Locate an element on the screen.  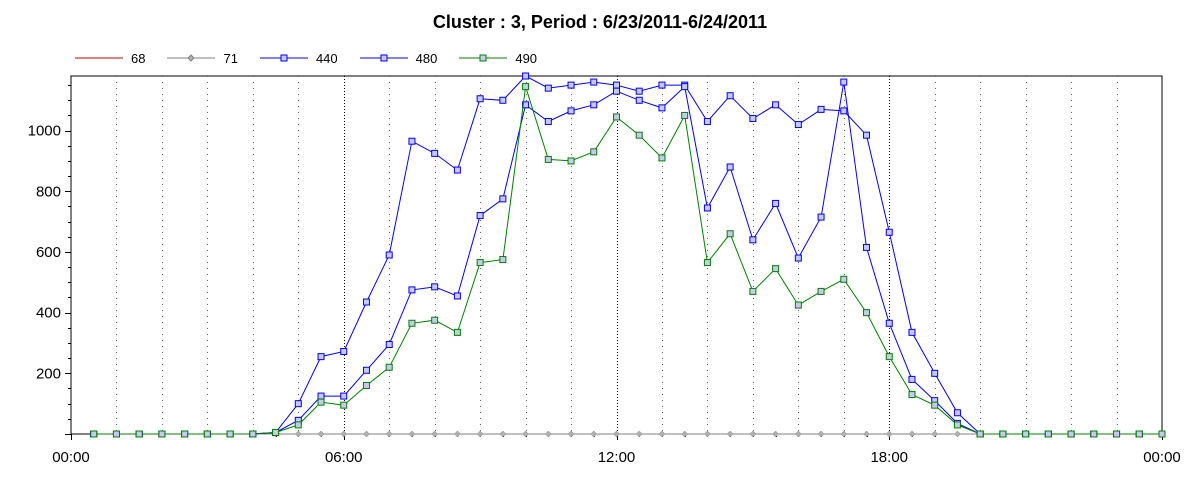
x-tick-label: 00:00 is located at coordinates (71, 457).